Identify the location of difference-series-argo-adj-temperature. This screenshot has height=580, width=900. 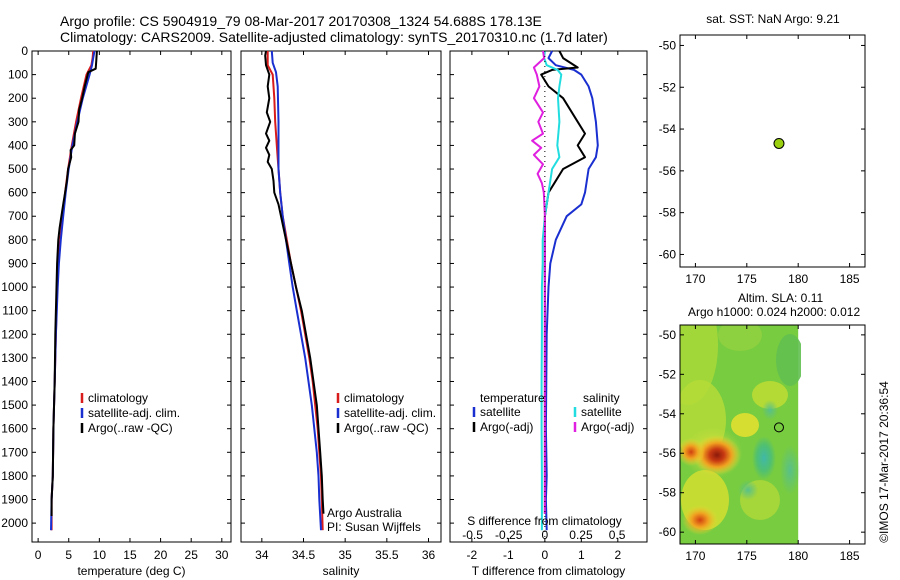
(563, 282).